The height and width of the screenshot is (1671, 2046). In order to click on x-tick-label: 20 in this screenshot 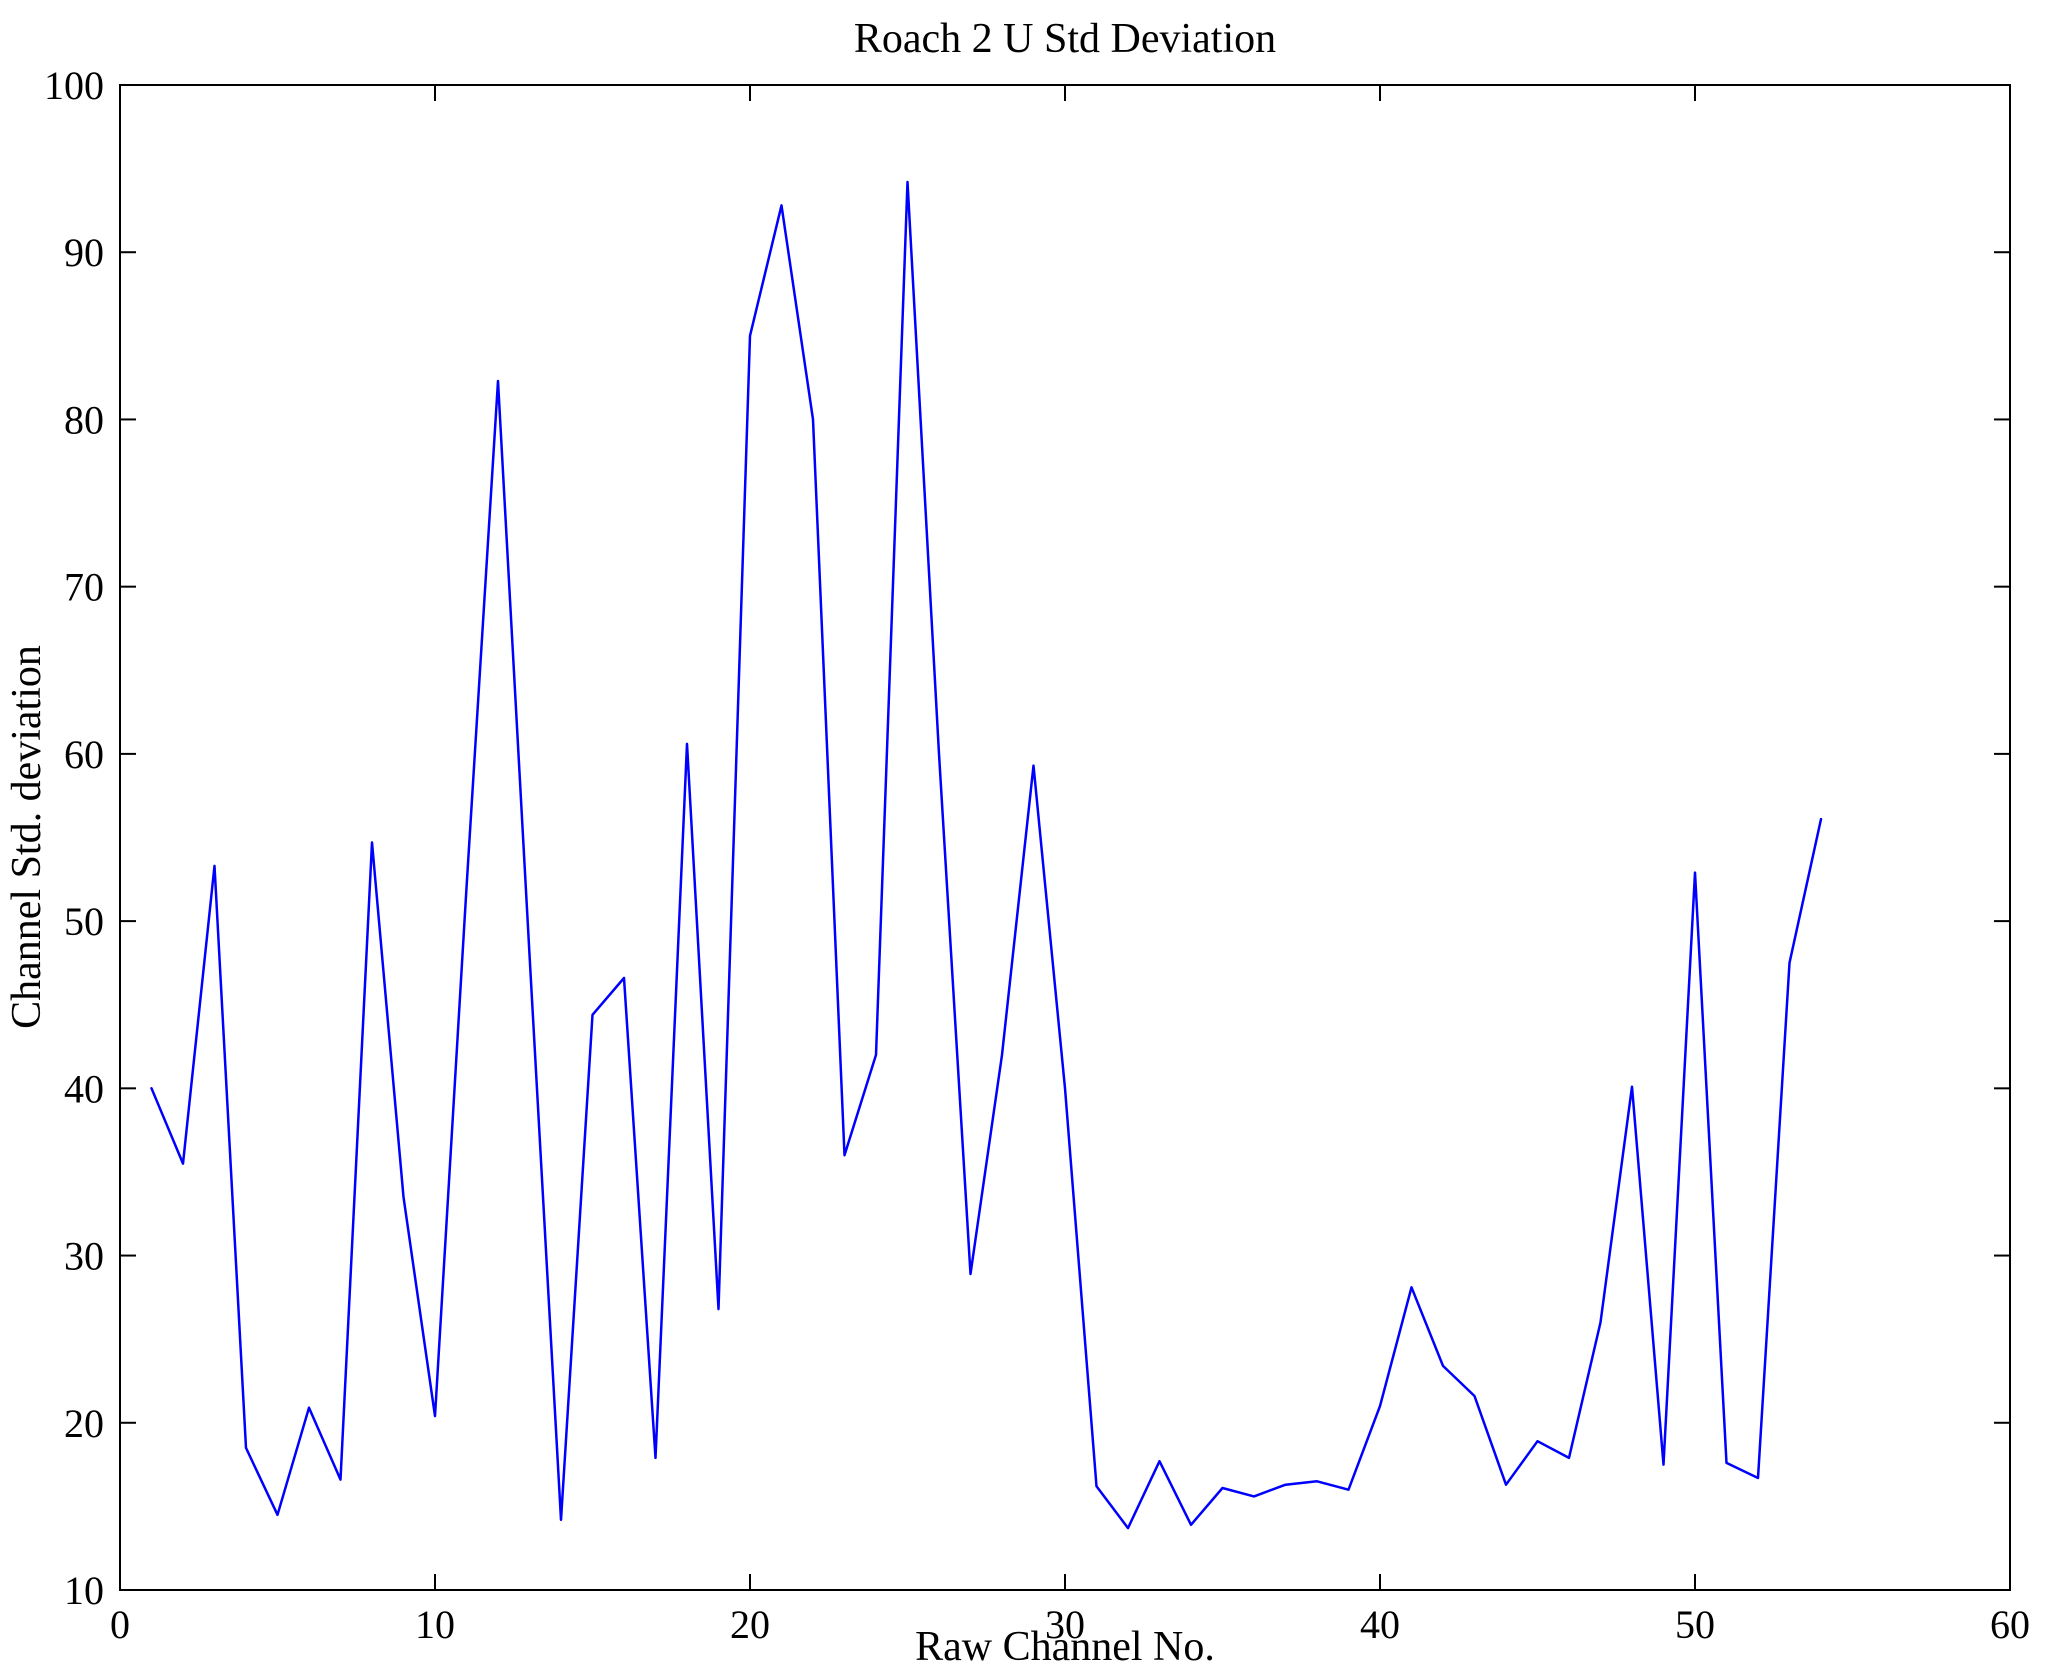, I will do `click(750, 1624)`.